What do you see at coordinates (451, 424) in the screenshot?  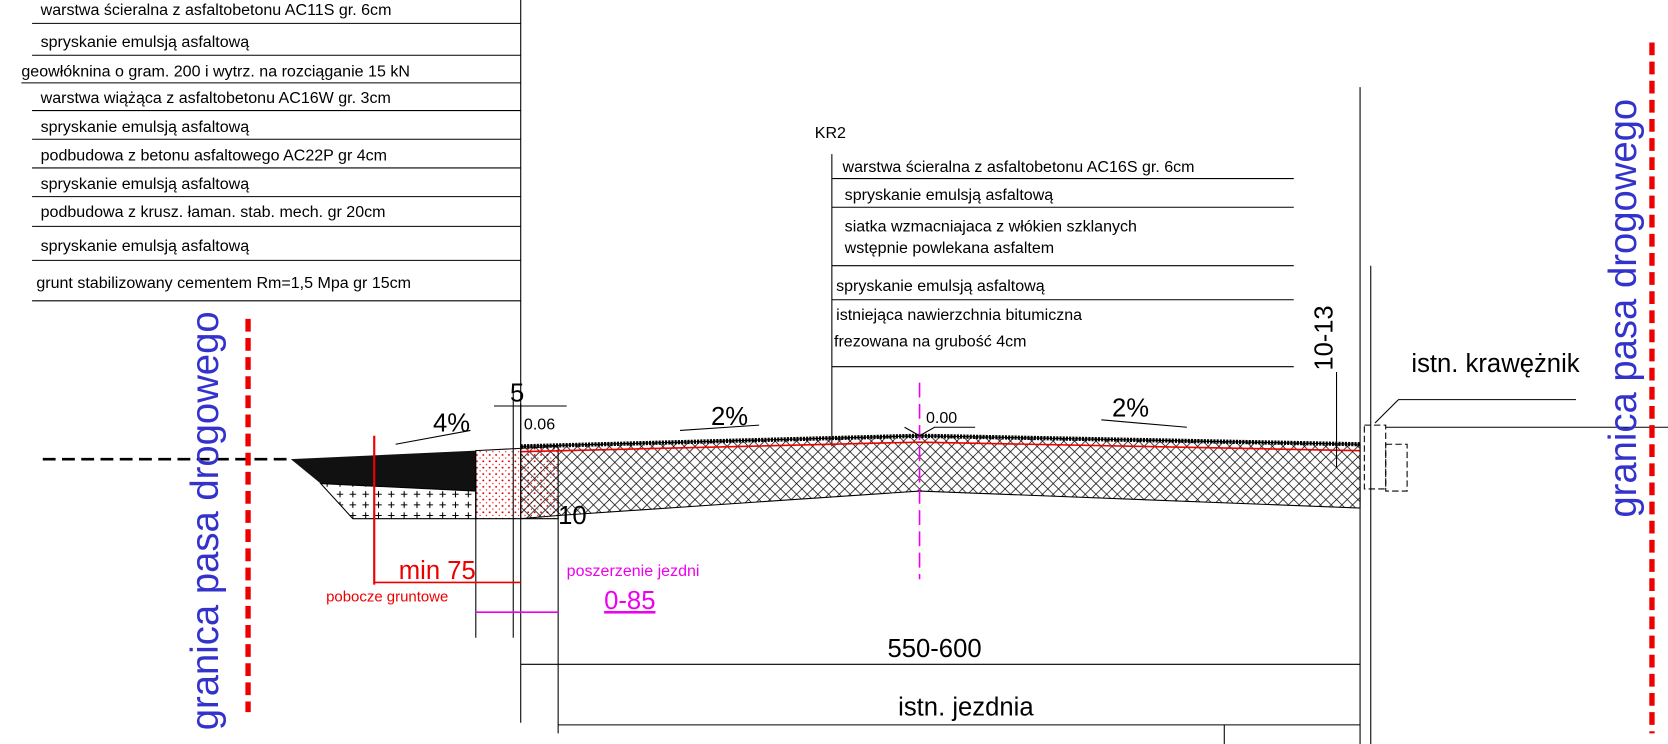 I see `slope-label: 4%` at bounding box center [451, 424].